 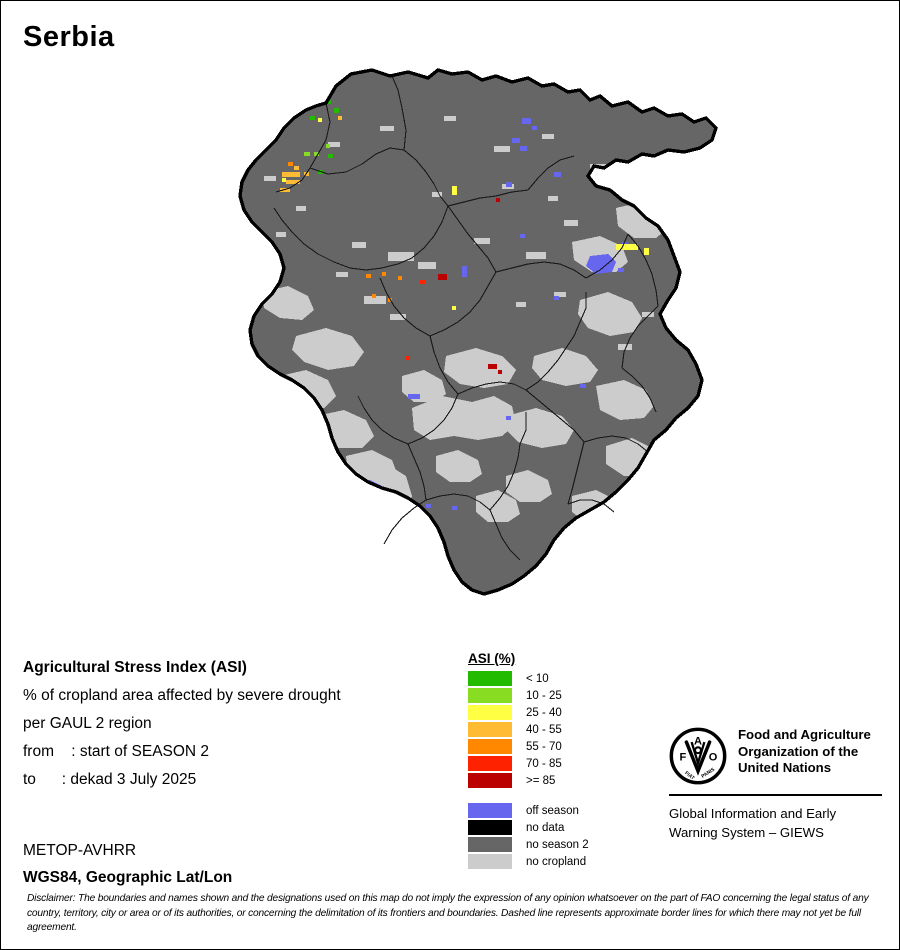 I want to click on legend-label-10-25: 10 - 25, so click(x=544, y=695).